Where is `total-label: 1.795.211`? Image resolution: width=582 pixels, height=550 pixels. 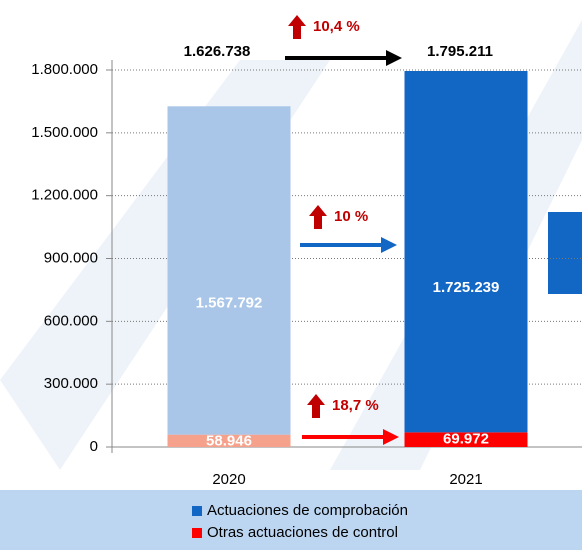
total-label: 1.795.211 is located at coordinates (460, 51).